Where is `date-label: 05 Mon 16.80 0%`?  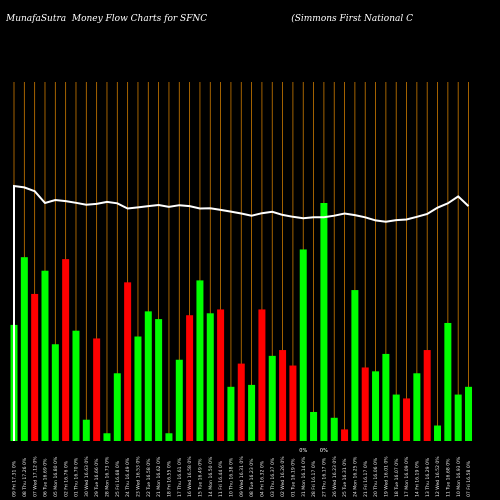 date-label: 05 Mon 16.80 0% is located at coordinates (56, 476).